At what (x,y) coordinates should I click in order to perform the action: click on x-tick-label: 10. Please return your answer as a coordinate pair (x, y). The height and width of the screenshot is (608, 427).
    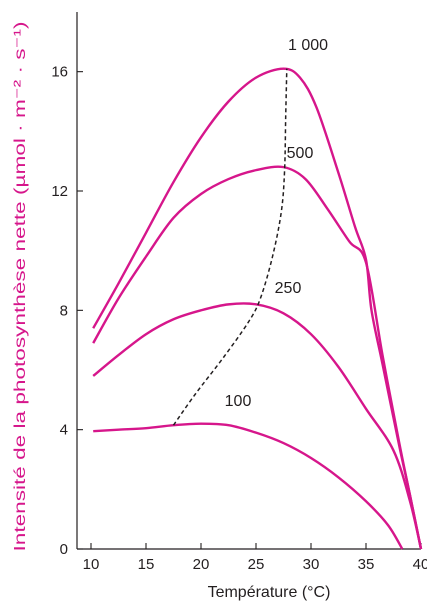
    Looking at the image, I should click on (91, 564).